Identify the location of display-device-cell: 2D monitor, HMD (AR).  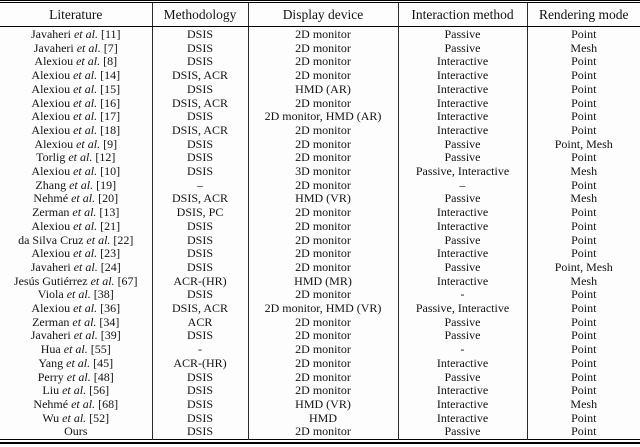
(322, 117).